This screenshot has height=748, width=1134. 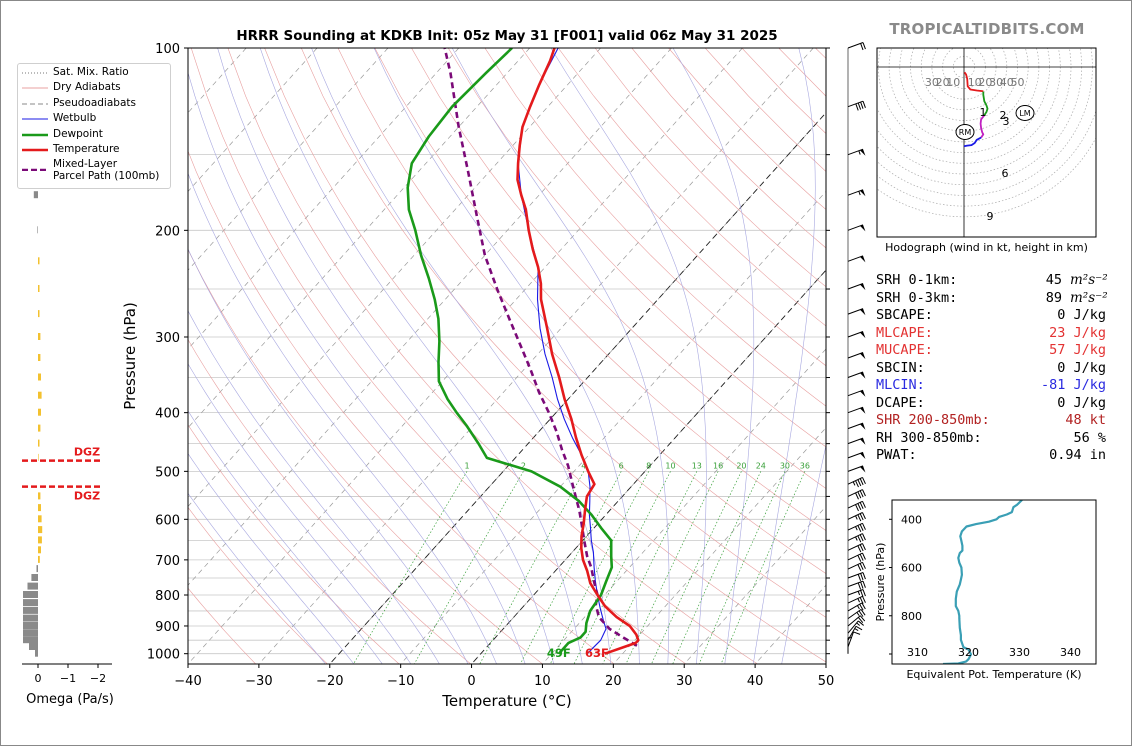 I want to click on moist-adiabat, so click(x=803, y=553).